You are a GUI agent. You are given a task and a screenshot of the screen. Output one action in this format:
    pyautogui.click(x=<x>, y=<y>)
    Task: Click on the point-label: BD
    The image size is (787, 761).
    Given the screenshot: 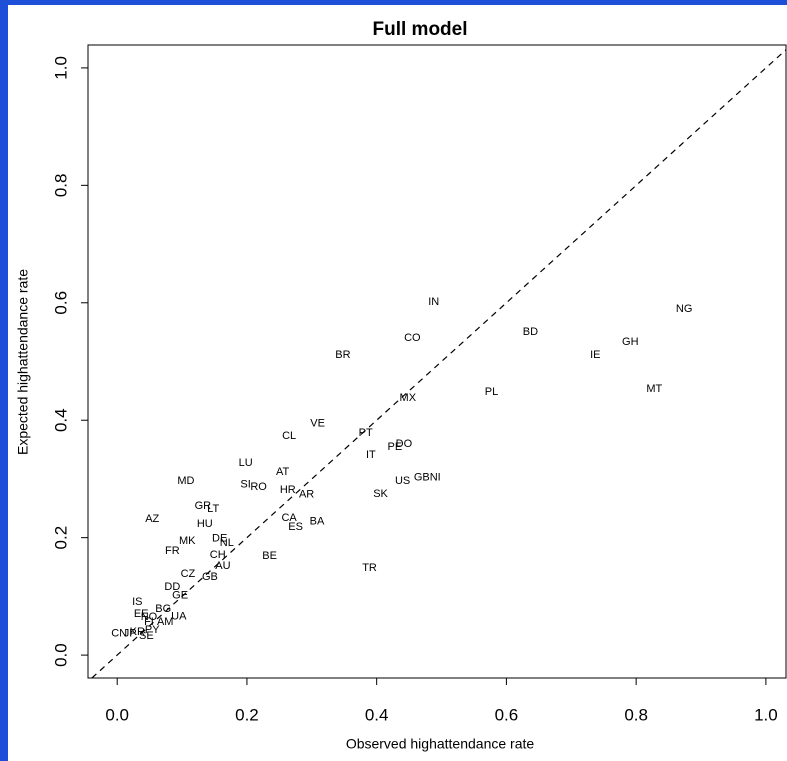 What is the action you would take?
    pyautogui.click(x=530, y=332)
    